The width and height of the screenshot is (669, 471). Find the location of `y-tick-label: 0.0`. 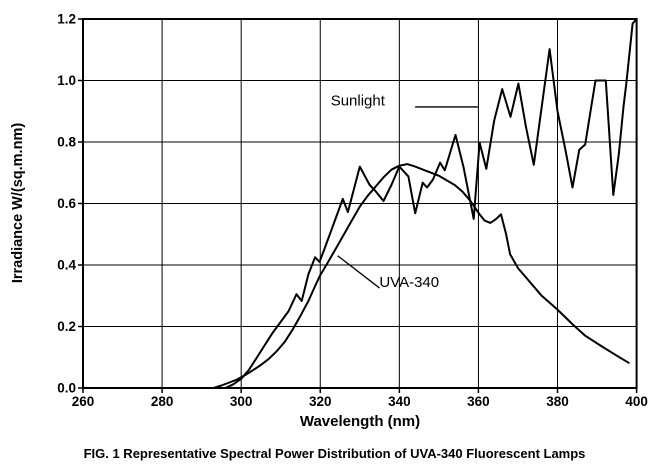

y-tick-label: 0.0 is located at coordinates (66, 388).